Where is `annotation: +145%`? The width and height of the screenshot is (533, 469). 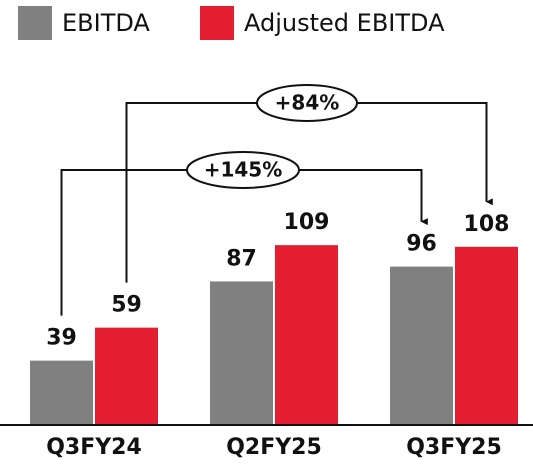 annotation: +145% is located at coordinates (243, 170).